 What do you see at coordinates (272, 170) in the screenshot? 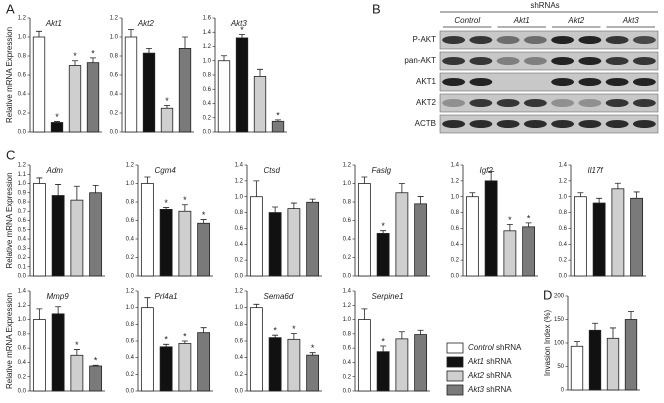
I see `chart-title: Ctsd` at bounding box center [272, 170].